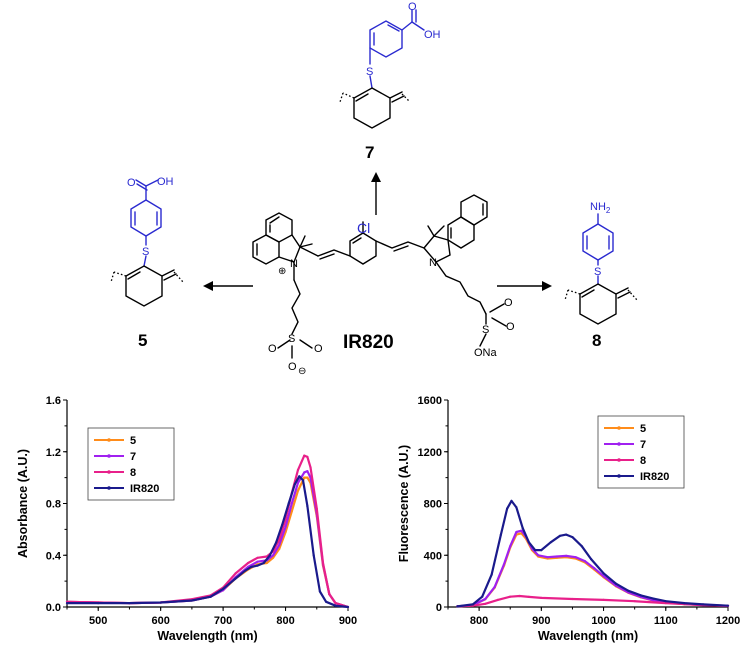 The height and width of the screenshot is (662, 746). Describe the element at coordinates (160, 621) in the screenshot. I see `x-tick-label: 600` at that location.